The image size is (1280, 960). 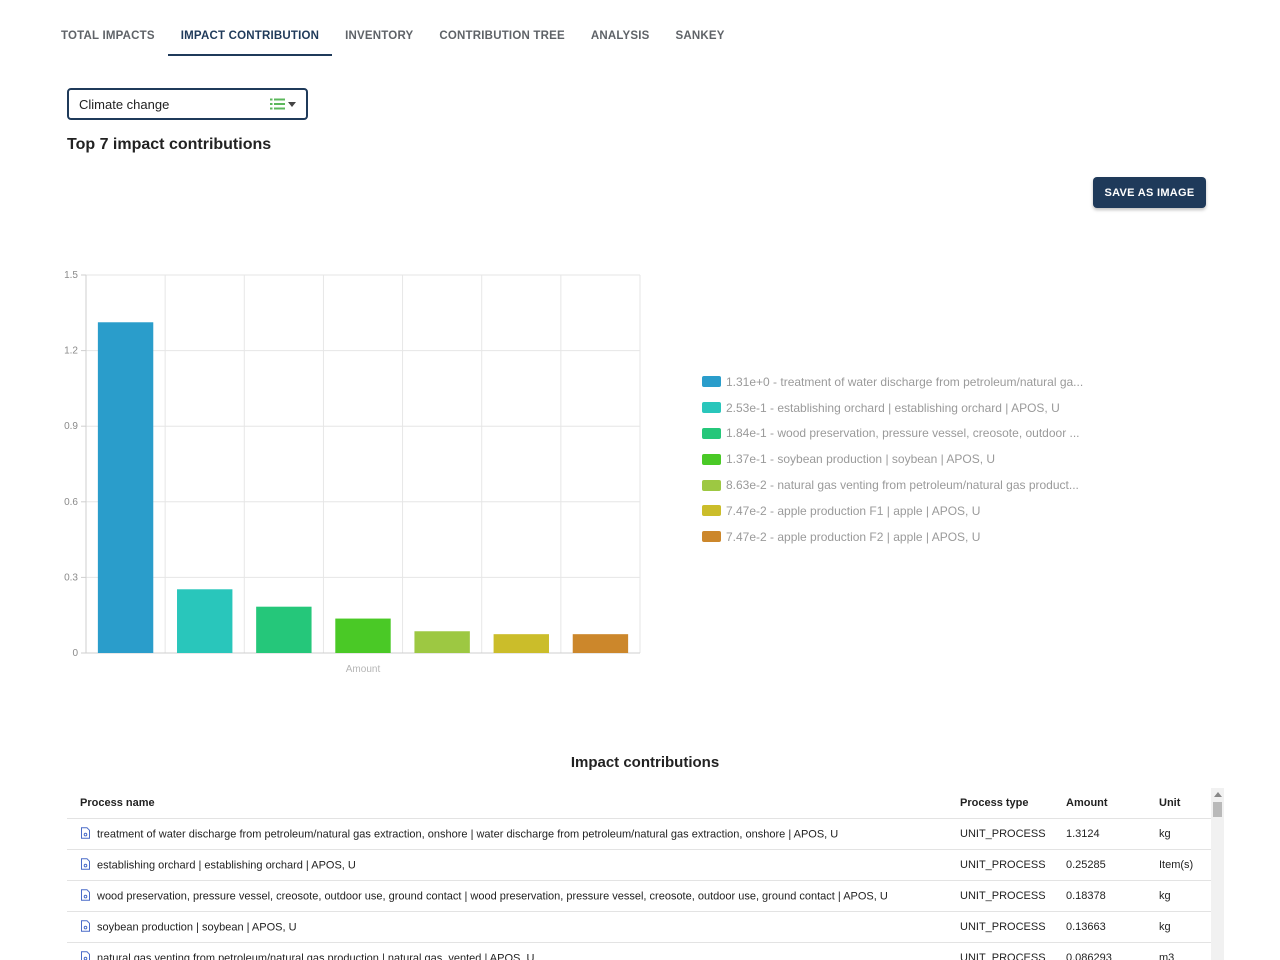 I want to click on tab-contribution-tree: CONTRIBUTION TREE, so click(x=502, y=36).